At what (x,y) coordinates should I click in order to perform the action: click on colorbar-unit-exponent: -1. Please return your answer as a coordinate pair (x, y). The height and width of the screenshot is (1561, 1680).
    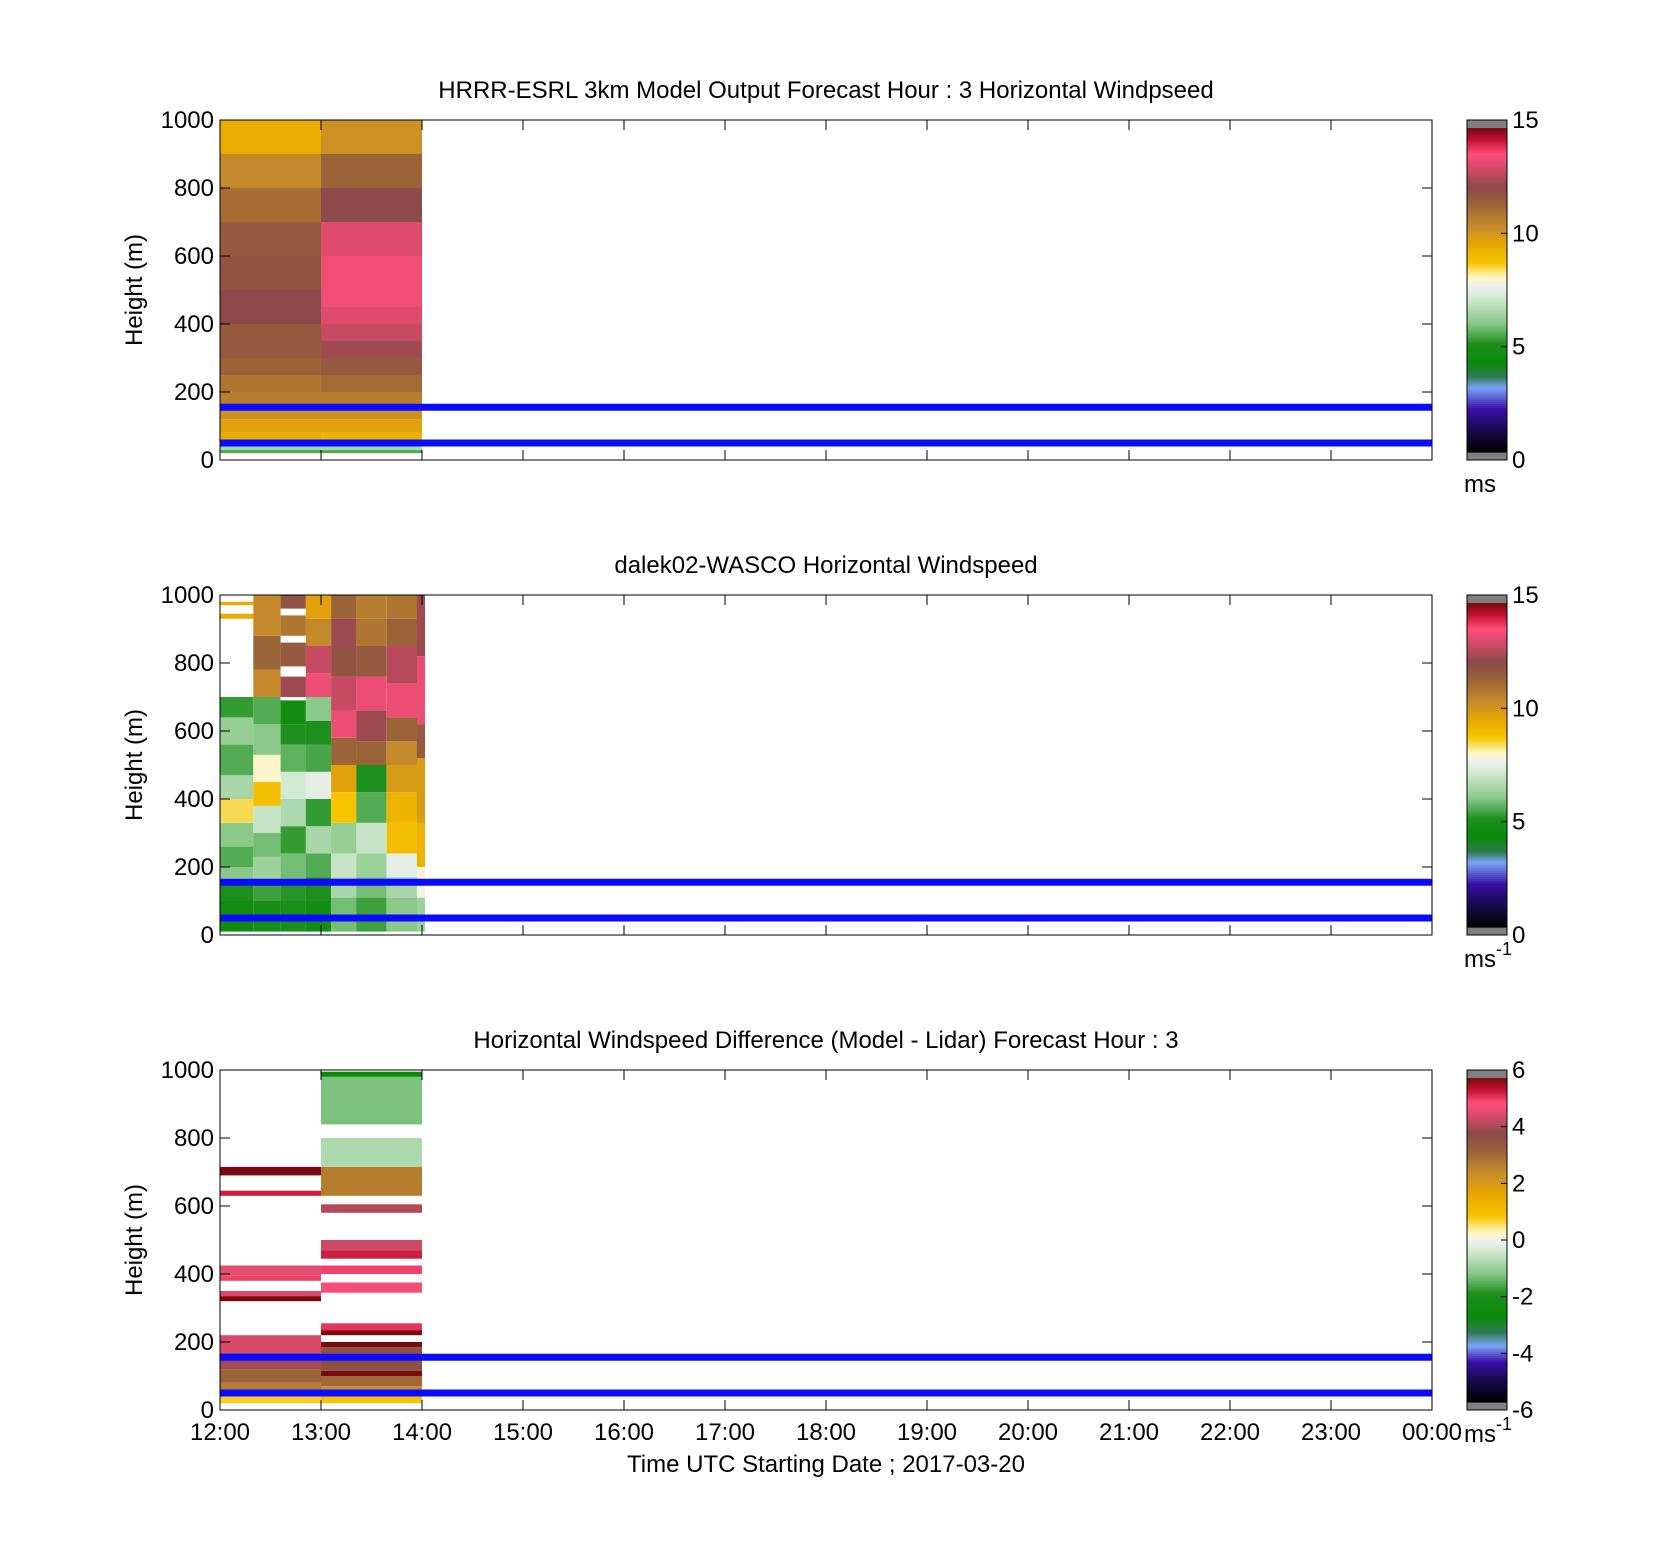
    Looking at the image, I should click on (1504, 1424).